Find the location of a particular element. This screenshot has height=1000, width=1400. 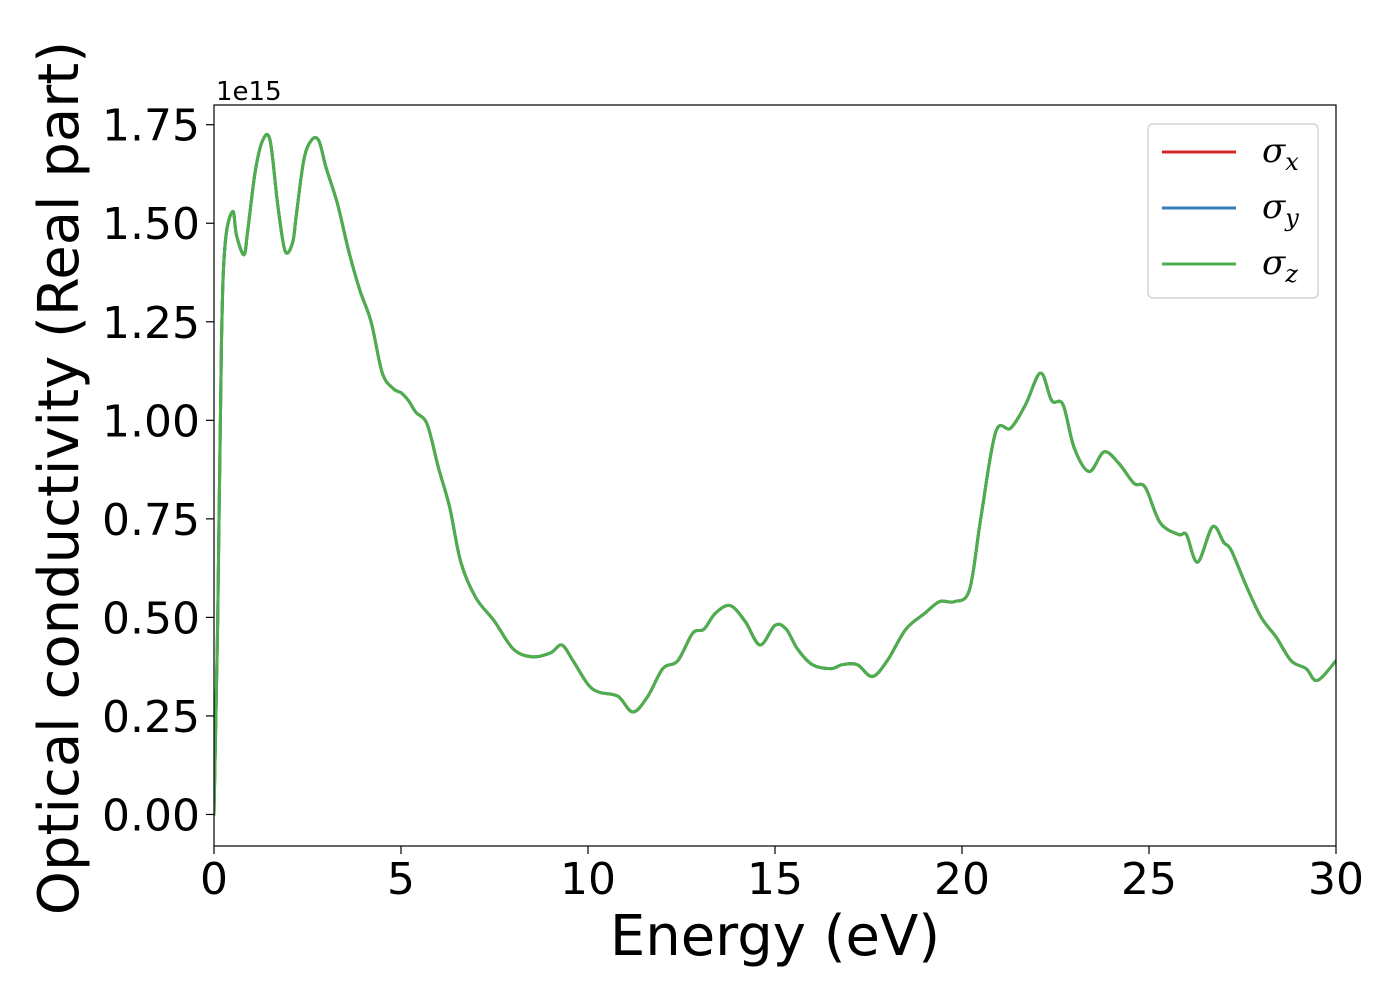

x-tick-label: 5 is located at coordinates (401, 879).